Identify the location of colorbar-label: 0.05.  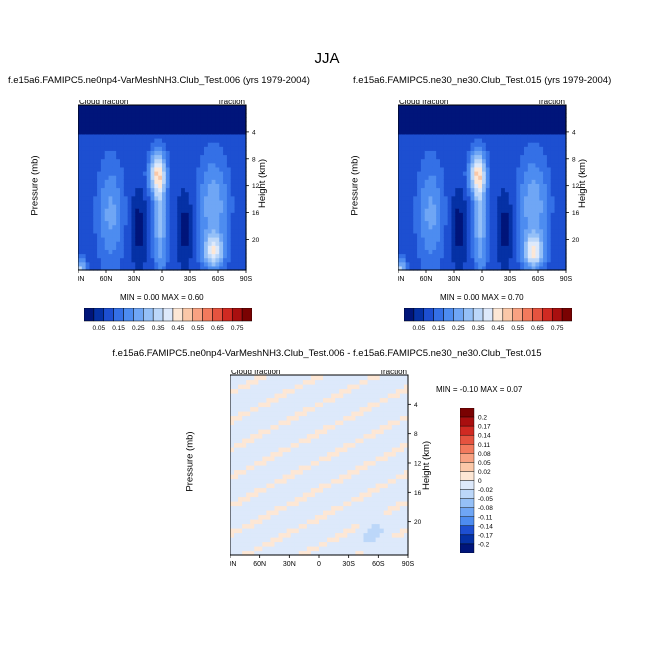
(98, 328).